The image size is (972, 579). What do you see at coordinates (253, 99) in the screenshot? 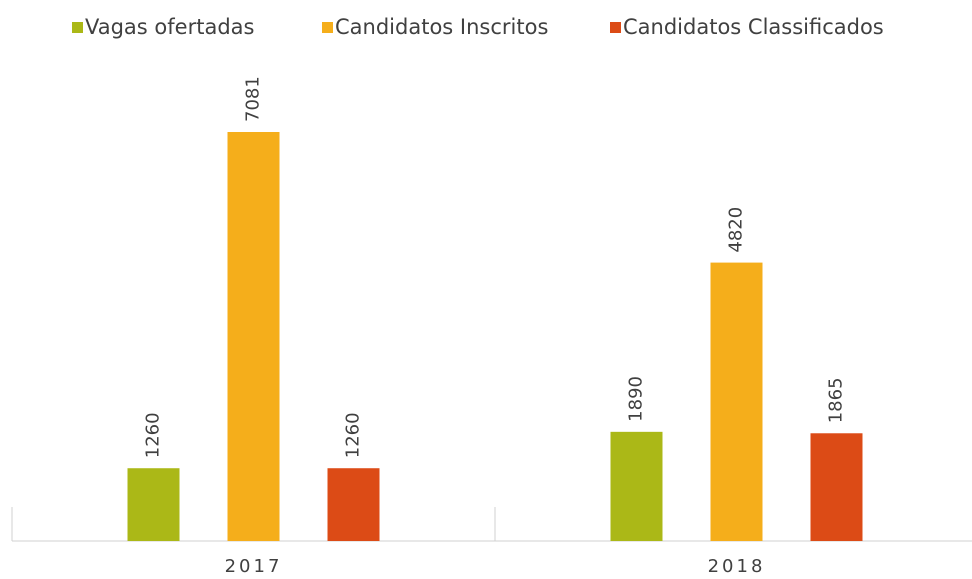
I see `value-label: 7081` at bounding box center [253, 99].